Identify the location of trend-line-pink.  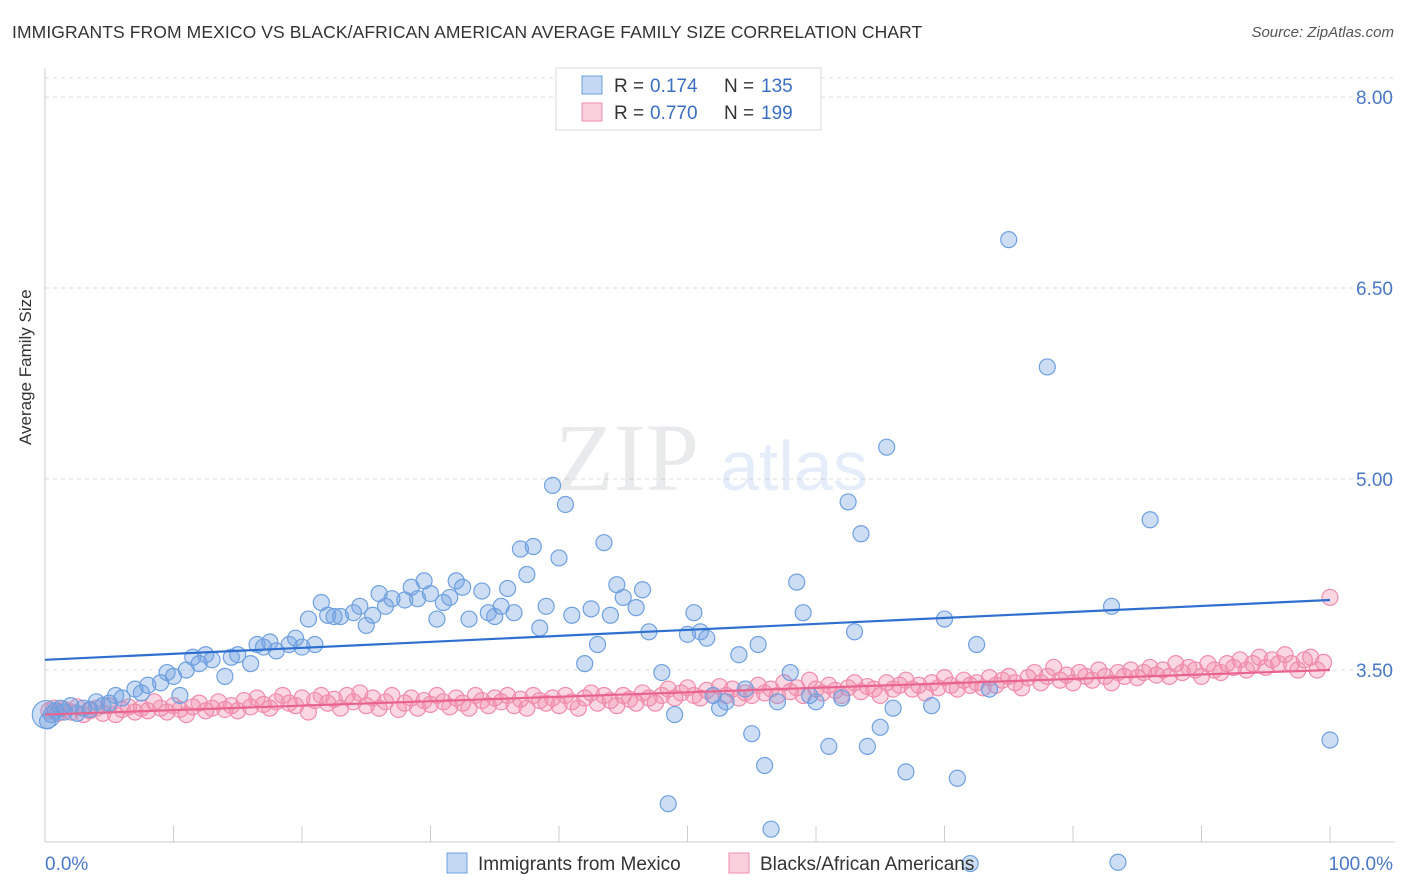
(687, 692).